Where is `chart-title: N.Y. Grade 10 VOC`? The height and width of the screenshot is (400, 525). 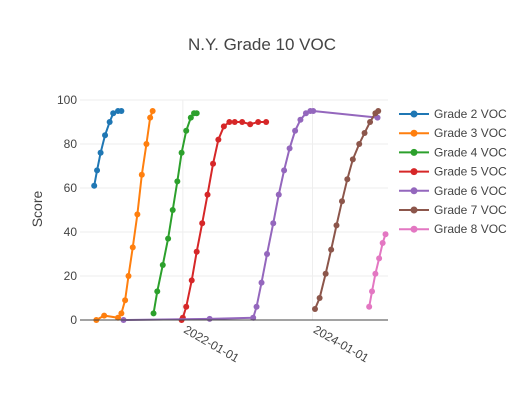 chart-title: N.Y. Grade 10 VOC is located at coordinates (262, 44).